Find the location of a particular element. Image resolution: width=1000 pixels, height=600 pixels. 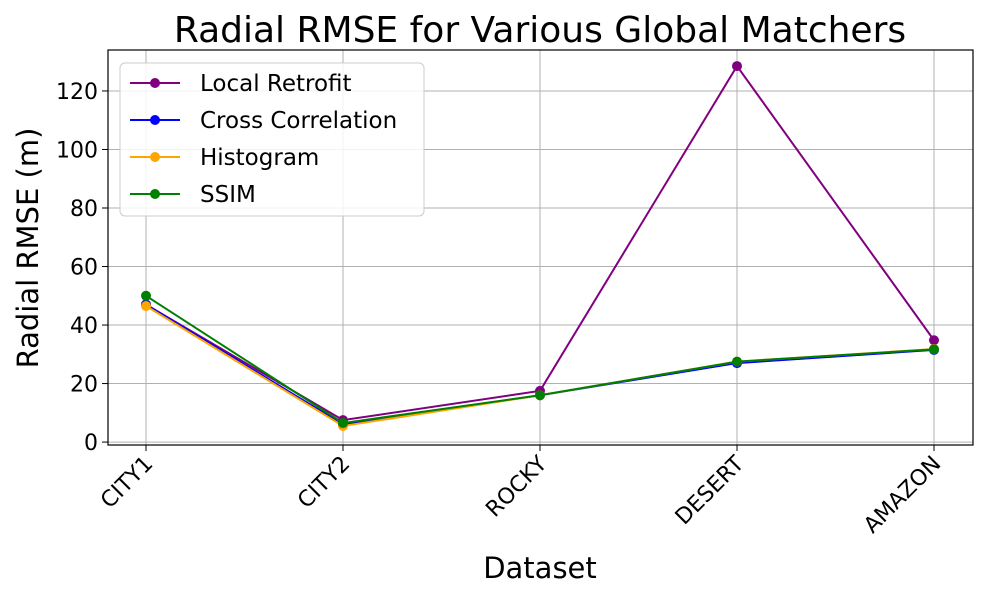

legend-box is located at coordinates (272, 139).